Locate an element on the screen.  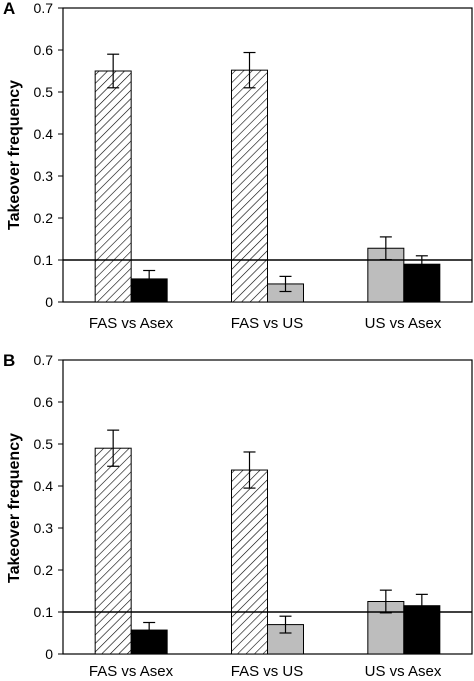
panel-a-category-labels: FAS vs Asex FAS vs US US vs Asex is located at coordinates (265, 323).